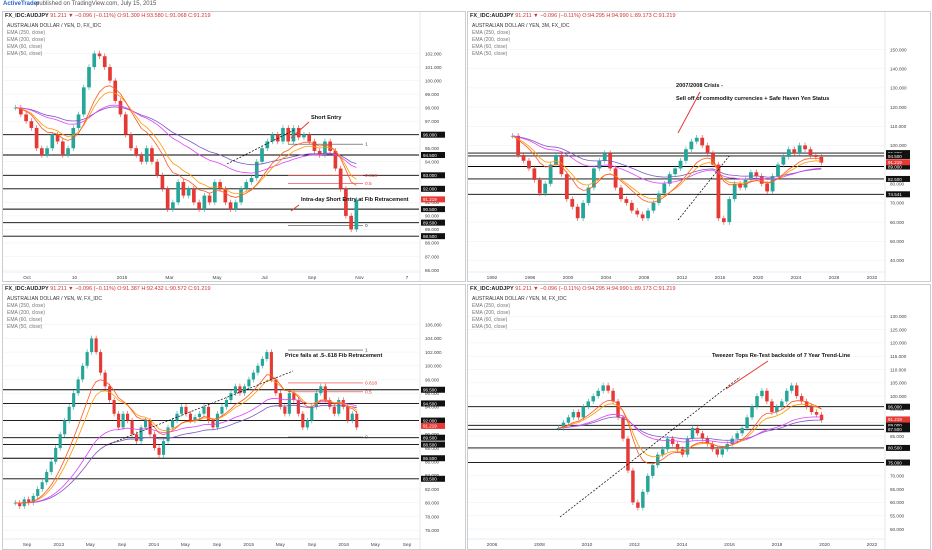  What do you see at coordinates (200, 408) in the screenshot?
I see `trend-line` at bounding box center [200, 408].